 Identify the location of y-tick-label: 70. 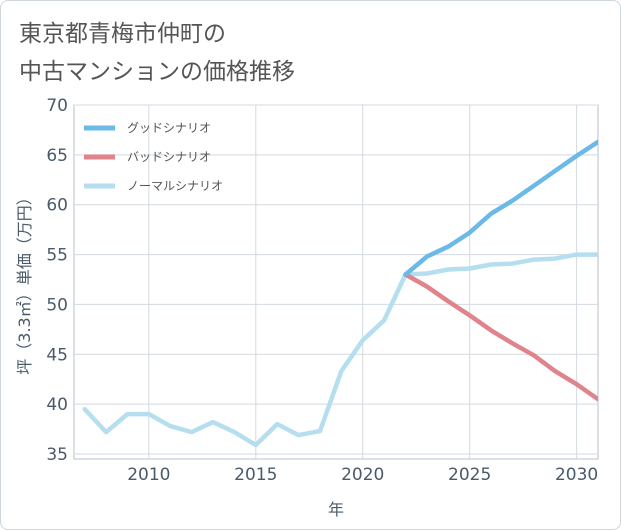
(57, 106).